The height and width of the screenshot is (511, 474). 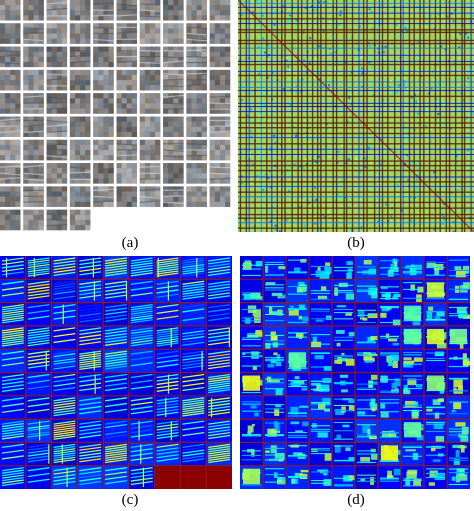 I want to click on caption-d: (d), so click(x=356, y=500).